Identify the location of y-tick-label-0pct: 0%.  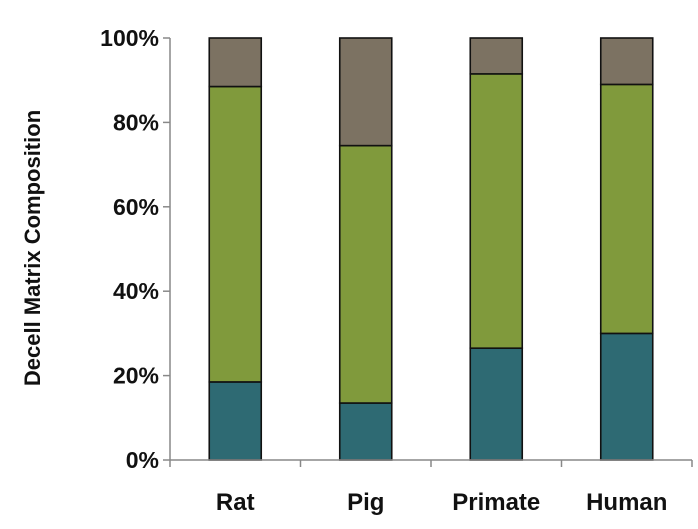
(142, 460).